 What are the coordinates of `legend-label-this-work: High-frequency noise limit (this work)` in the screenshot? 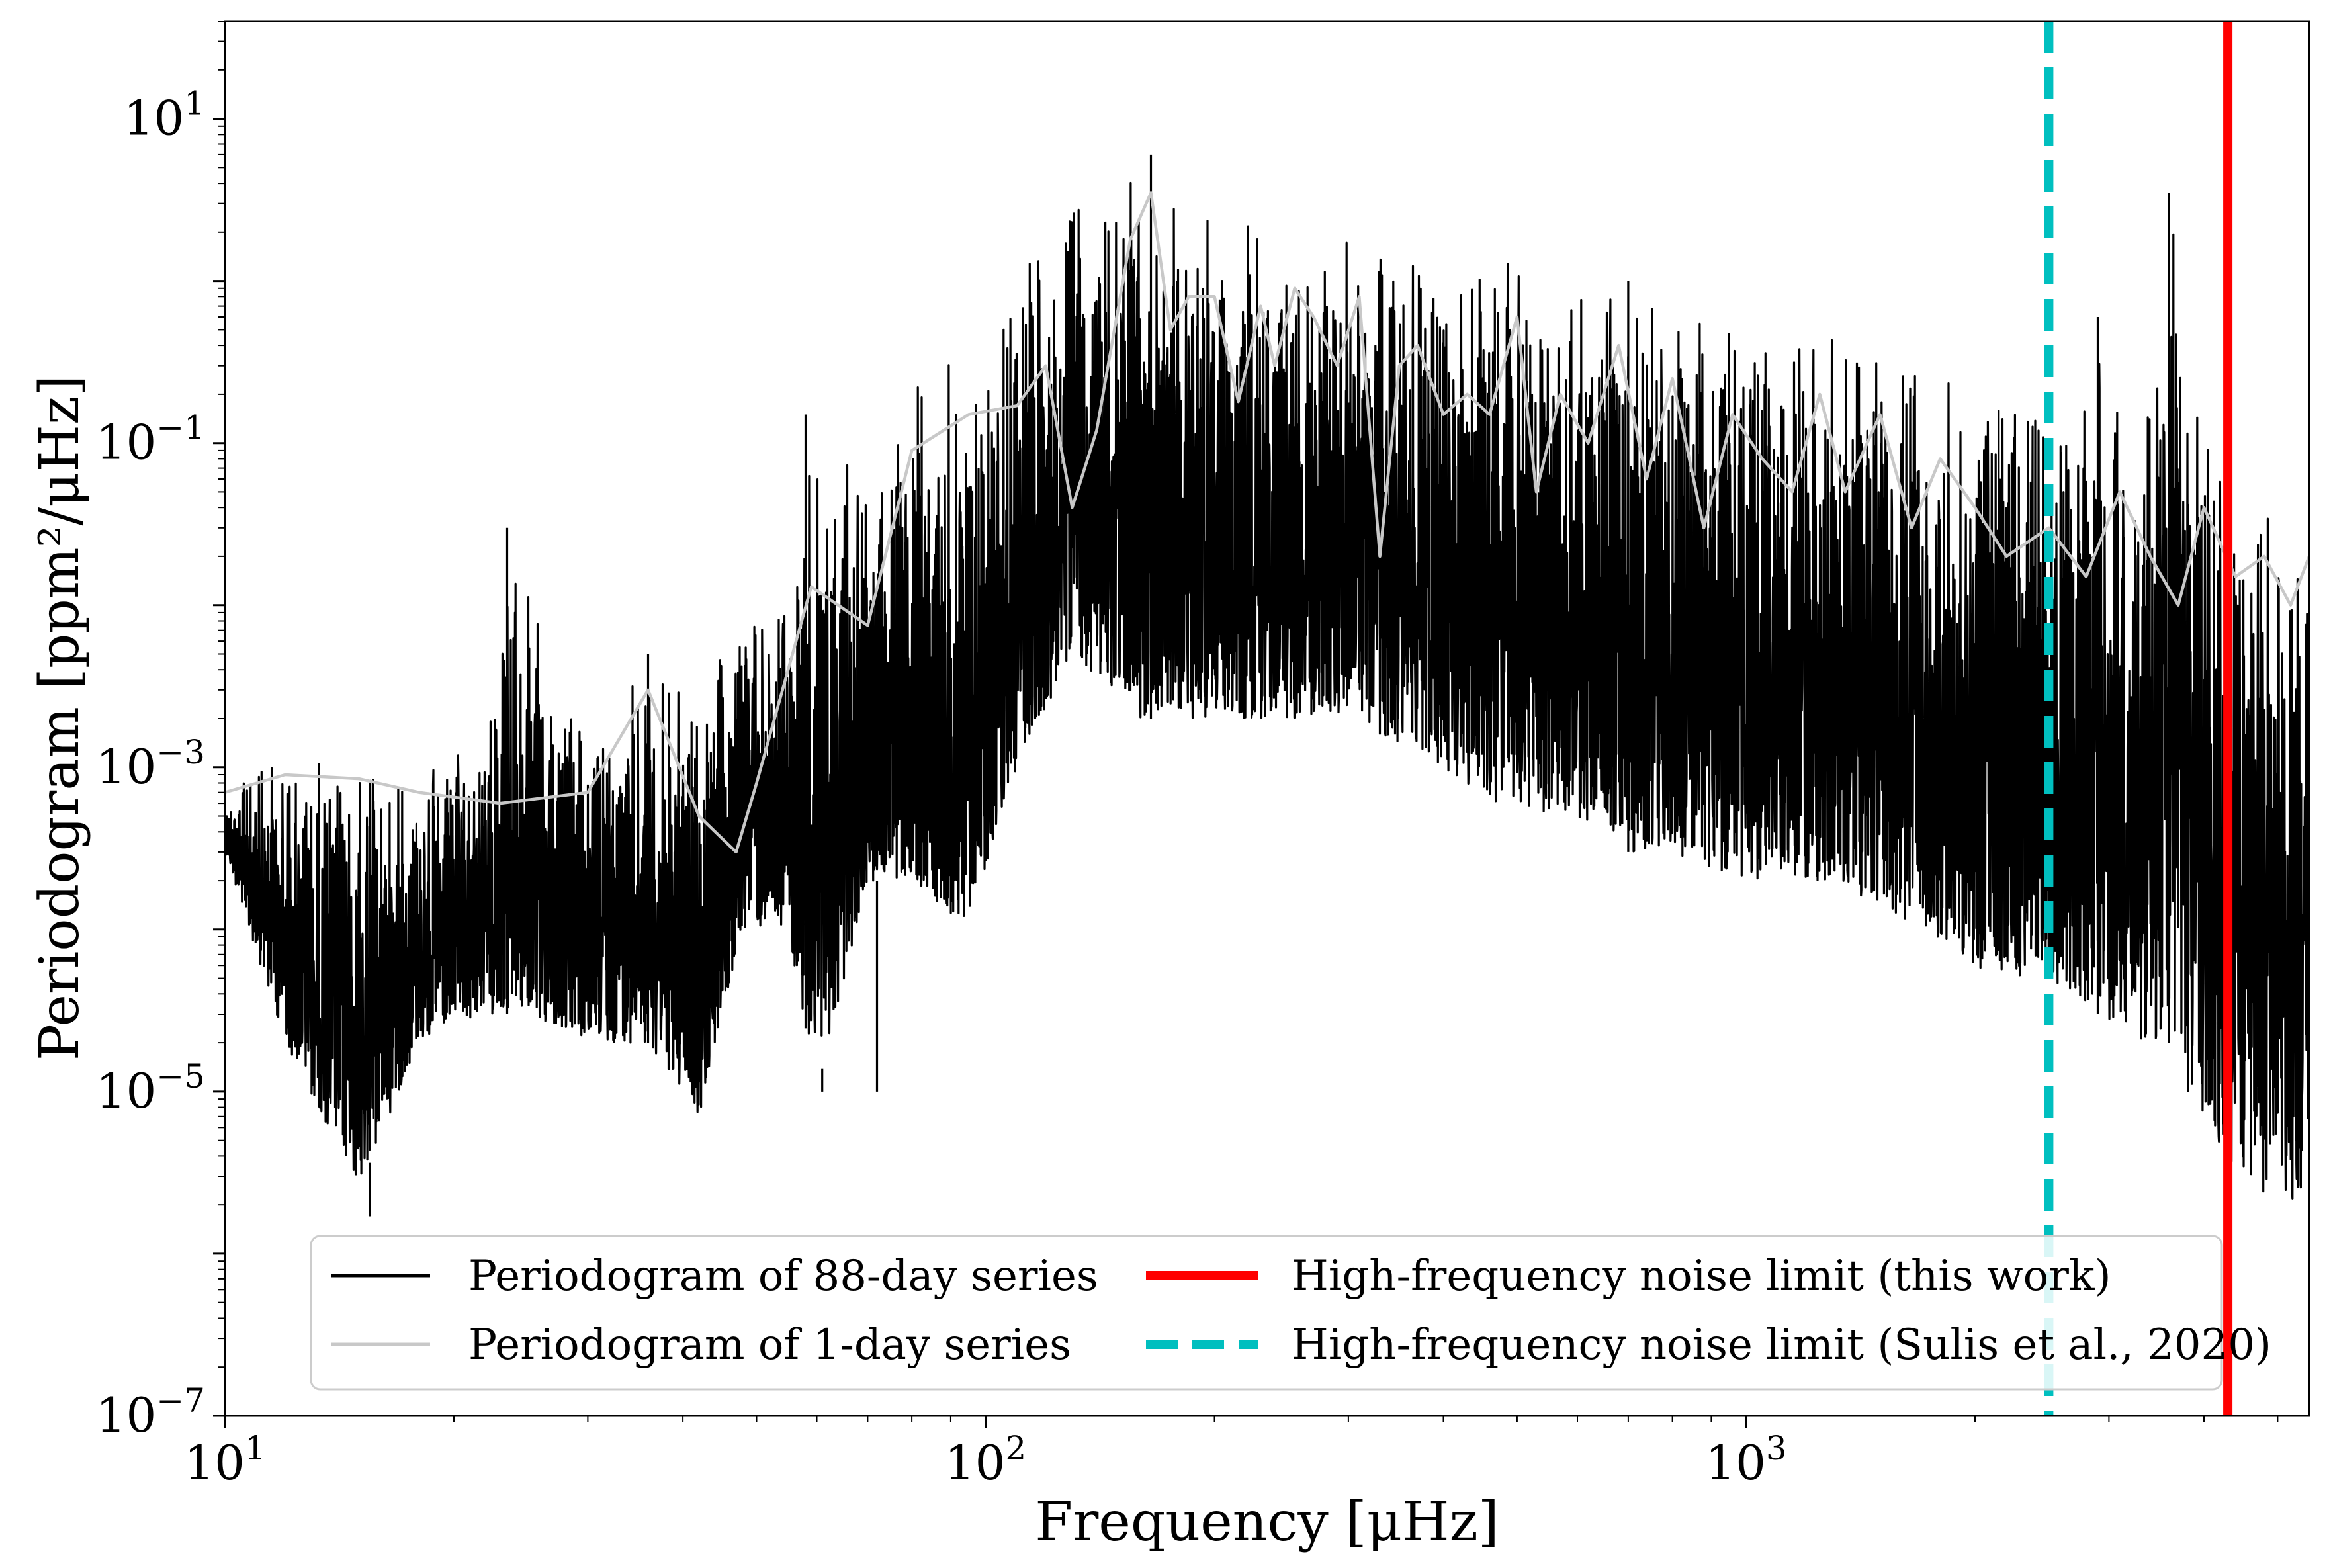 It's located at (1701, 1276).